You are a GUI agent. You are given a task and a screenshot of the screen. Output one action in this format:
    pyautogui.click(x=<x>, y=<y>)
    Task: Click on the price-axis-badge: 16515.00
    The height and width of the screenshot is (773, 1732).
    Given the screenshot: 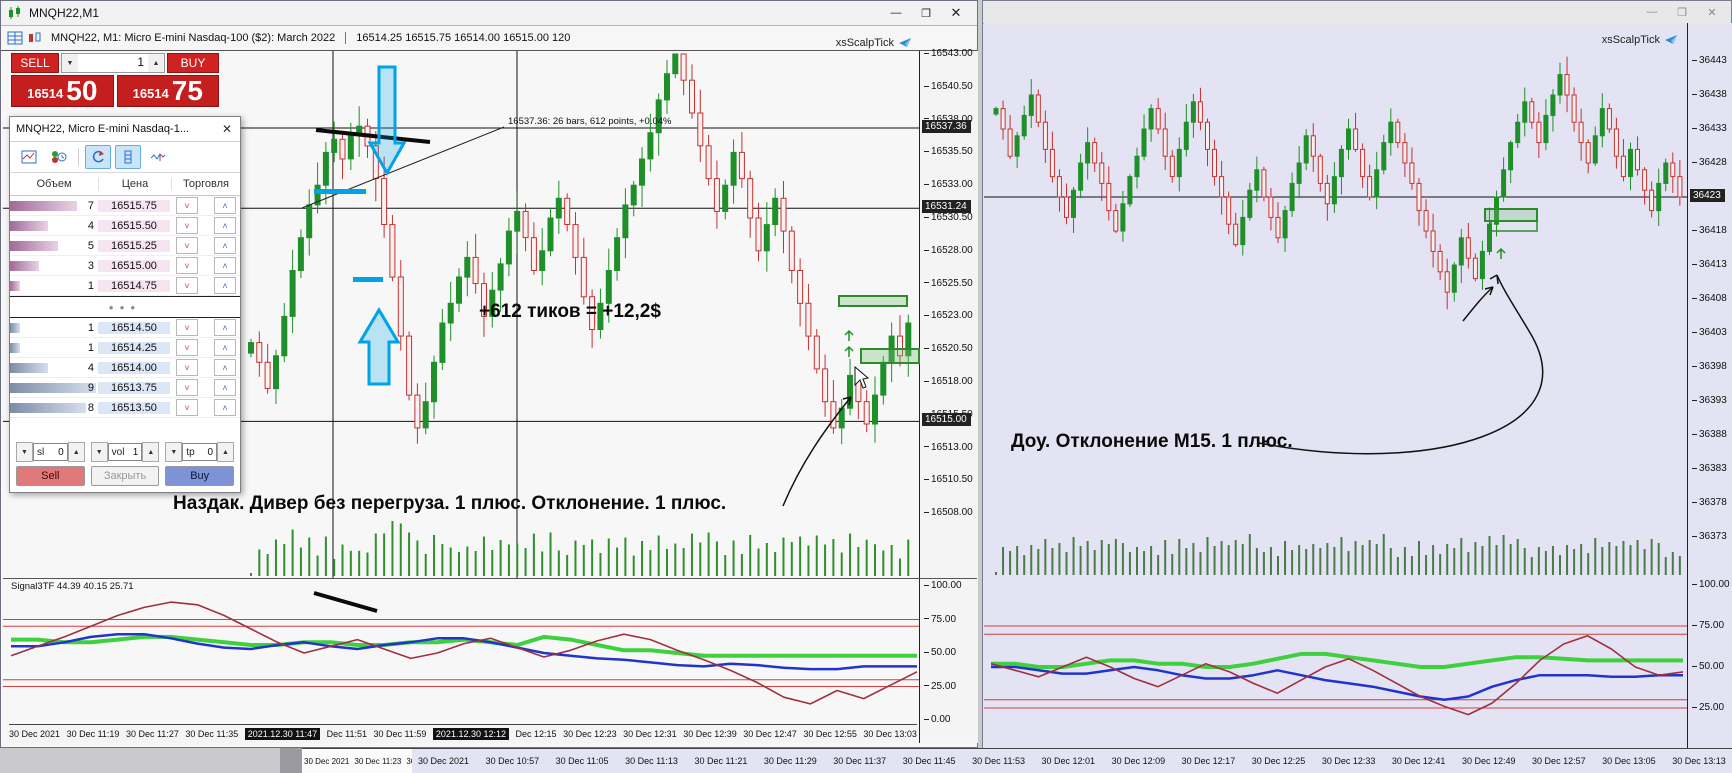 What is the action you would take?
    pyautogui.click(x=946, y=420)
    